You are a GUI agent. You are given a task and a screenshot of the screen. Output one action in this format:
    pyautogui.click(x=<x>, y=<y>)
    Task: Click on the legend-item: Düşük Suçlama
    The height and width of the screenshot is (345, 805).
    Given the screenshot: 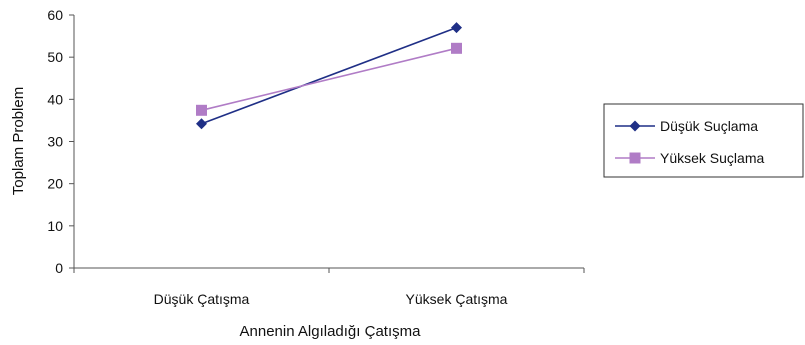 What is the action you would take?
    pyautogui.click(x=686, y=126)
    